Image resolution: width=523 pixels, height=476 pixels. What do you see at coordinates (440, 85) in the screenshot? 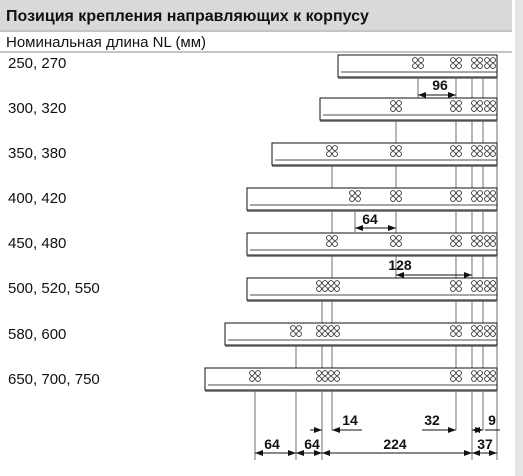
I see `dimension-label: 96` at bounding box center [440, 85].